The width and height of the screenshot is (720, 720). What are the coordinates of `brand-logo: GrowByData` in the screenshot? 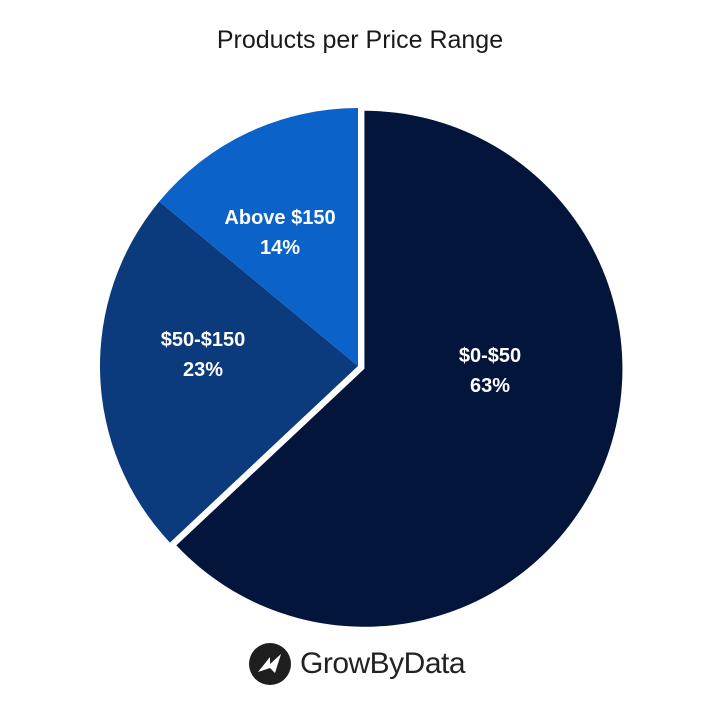 It's located at (357, 664).